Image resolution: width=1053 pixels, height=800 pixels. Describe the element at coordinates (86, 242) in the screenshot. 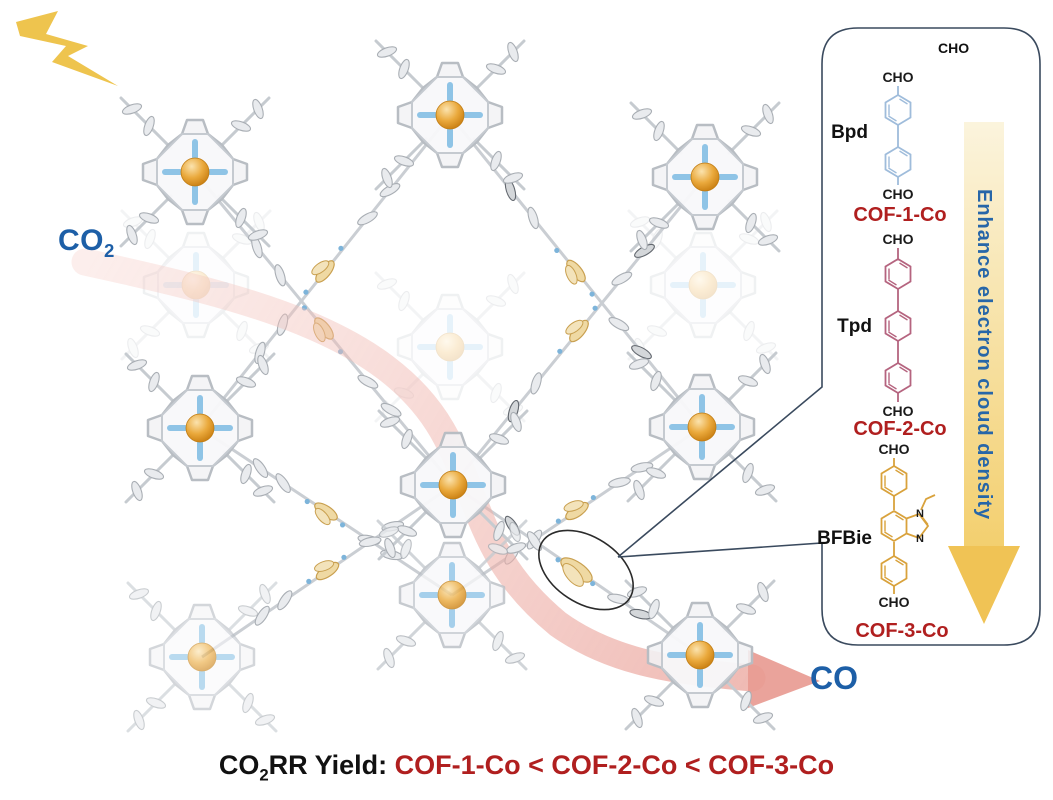

I see `co2-input-label: CO2` at that location.